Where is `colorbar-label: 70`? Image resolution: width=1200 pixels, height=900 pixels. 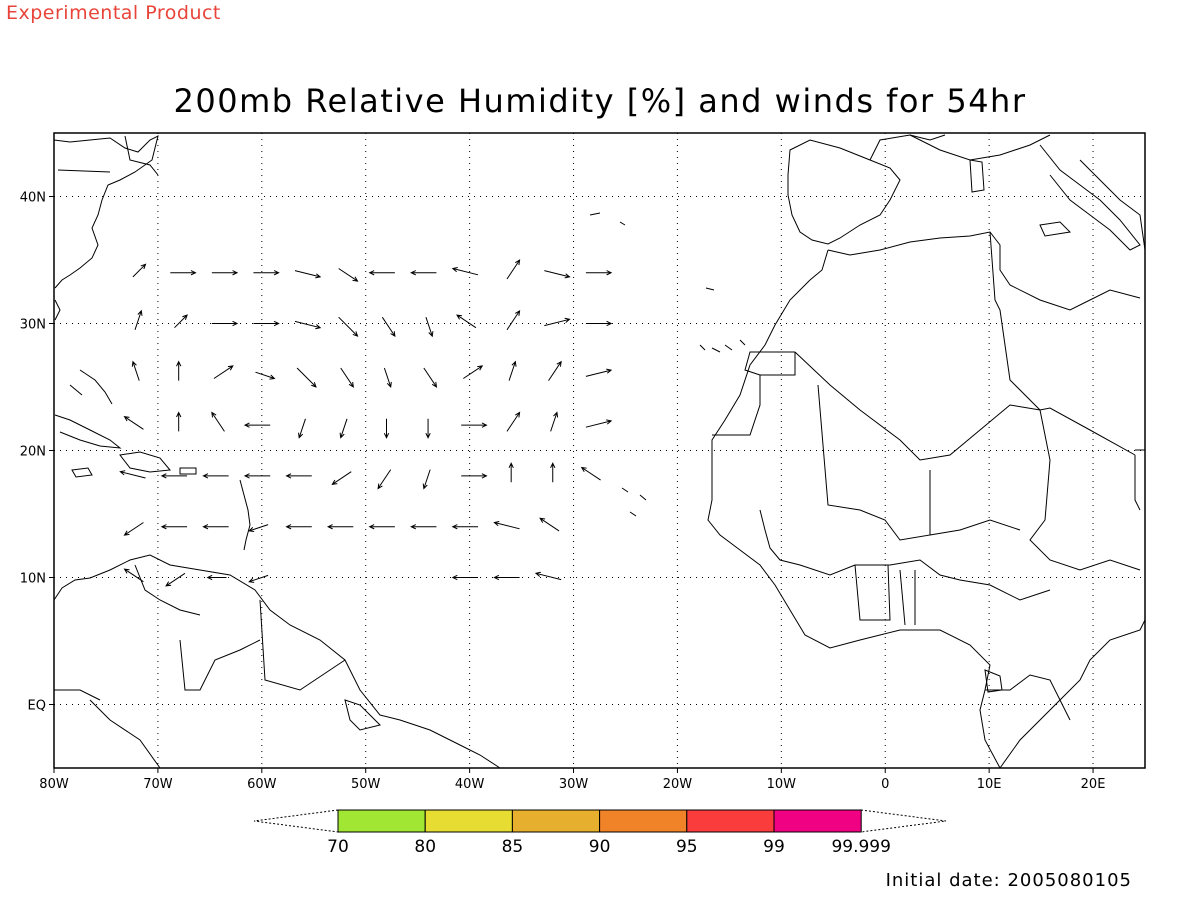
colorbar-label: 70 is located at coordinates (338, 847).